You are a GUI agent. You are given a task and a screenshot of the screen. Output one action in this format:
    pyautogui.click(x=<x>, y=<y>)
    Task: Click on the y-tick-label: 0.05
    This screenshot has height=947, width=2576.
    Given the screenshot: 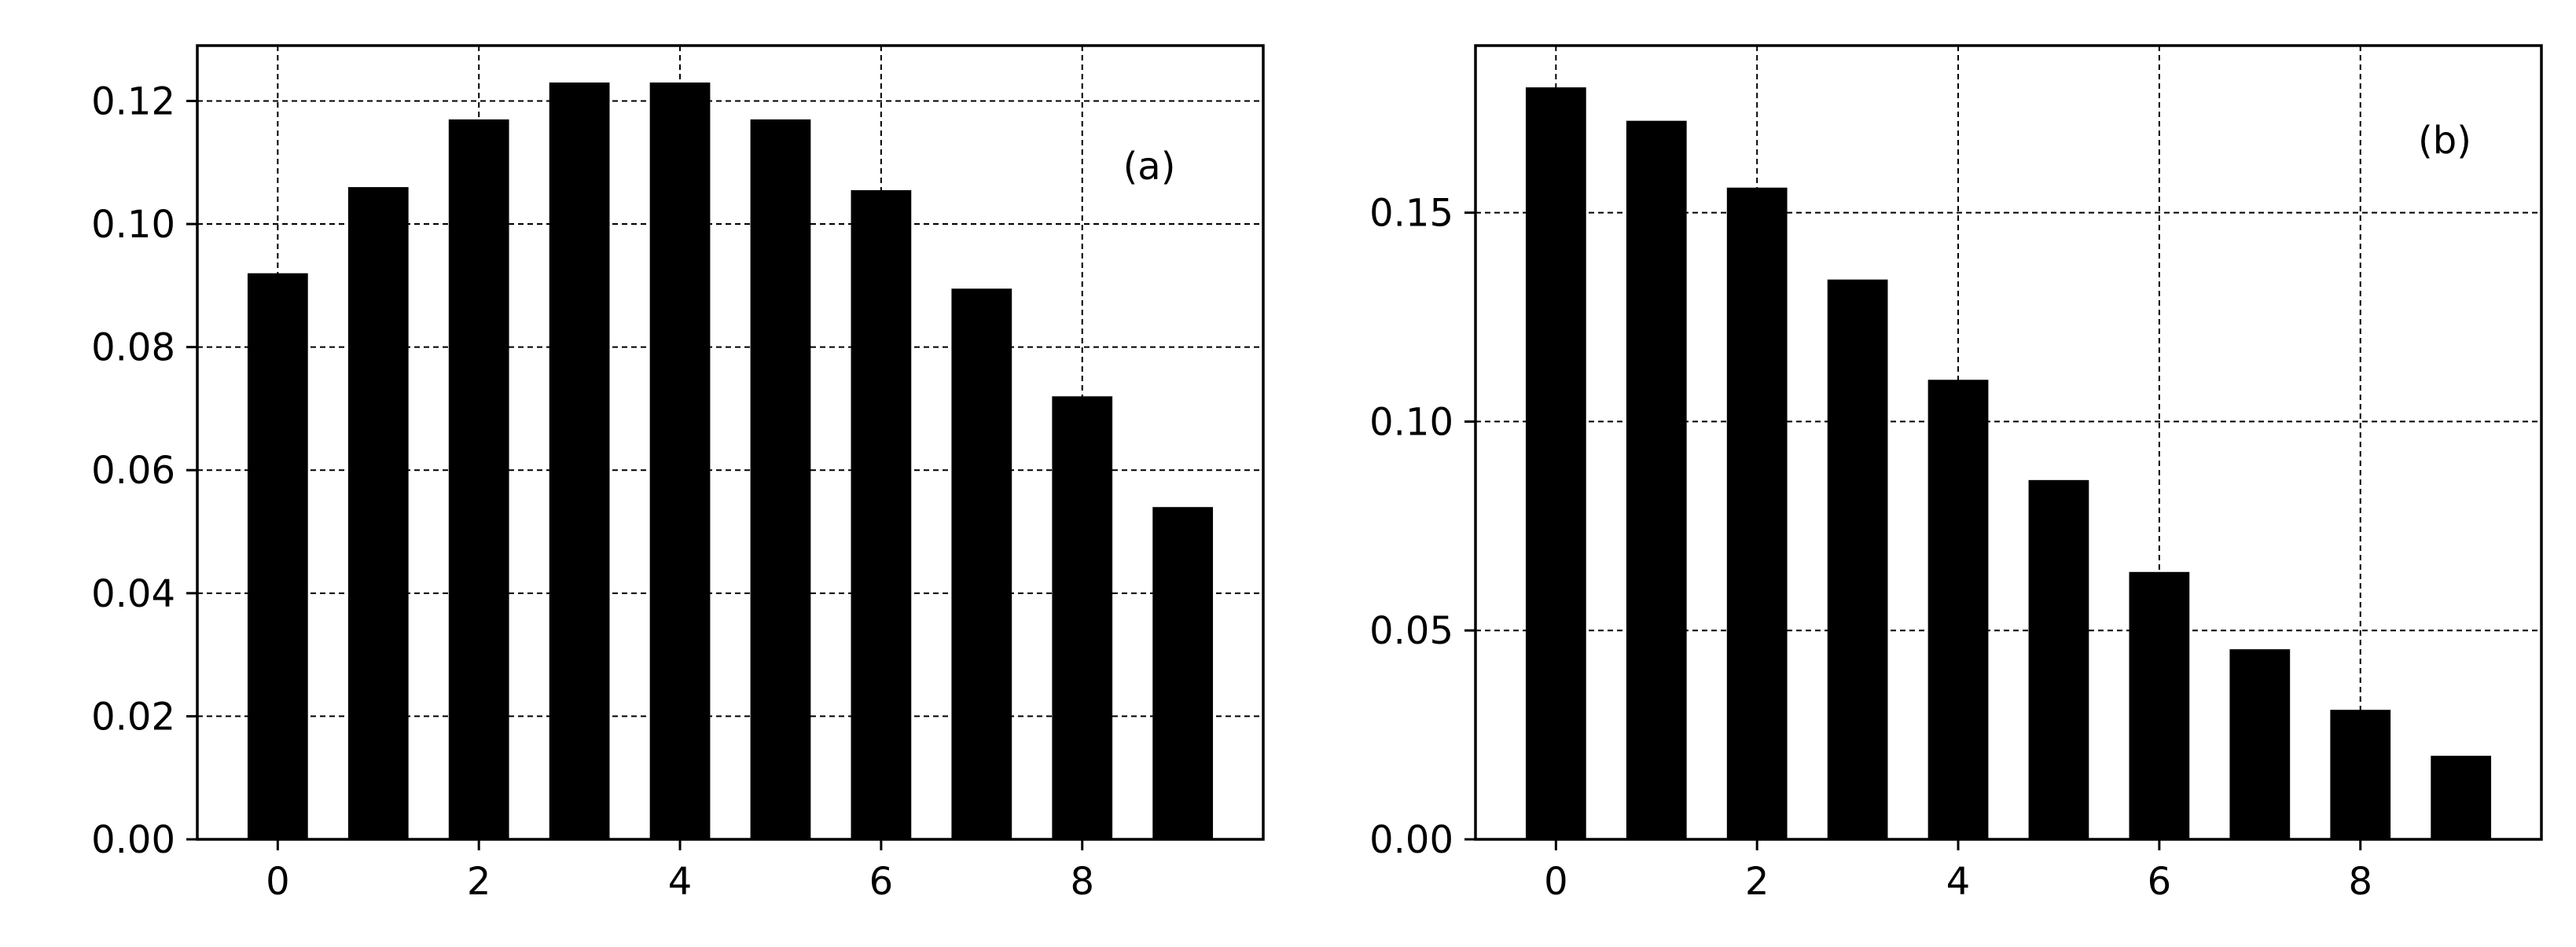 What is the action you would take?
    pyautogui.click(x=1411, y=631)
    